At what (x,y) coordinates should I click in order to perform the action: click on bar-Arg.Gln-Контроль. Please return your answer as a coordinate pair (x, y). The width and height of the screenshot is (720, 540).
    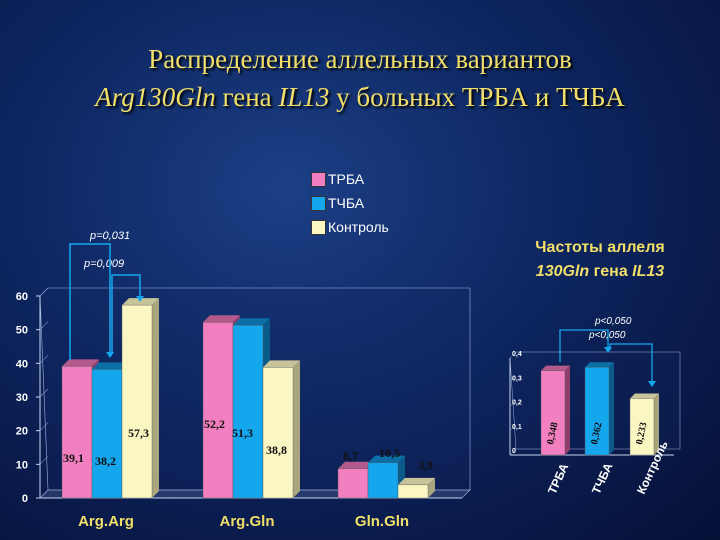
    Looking at the image, I should click on (278, 433).